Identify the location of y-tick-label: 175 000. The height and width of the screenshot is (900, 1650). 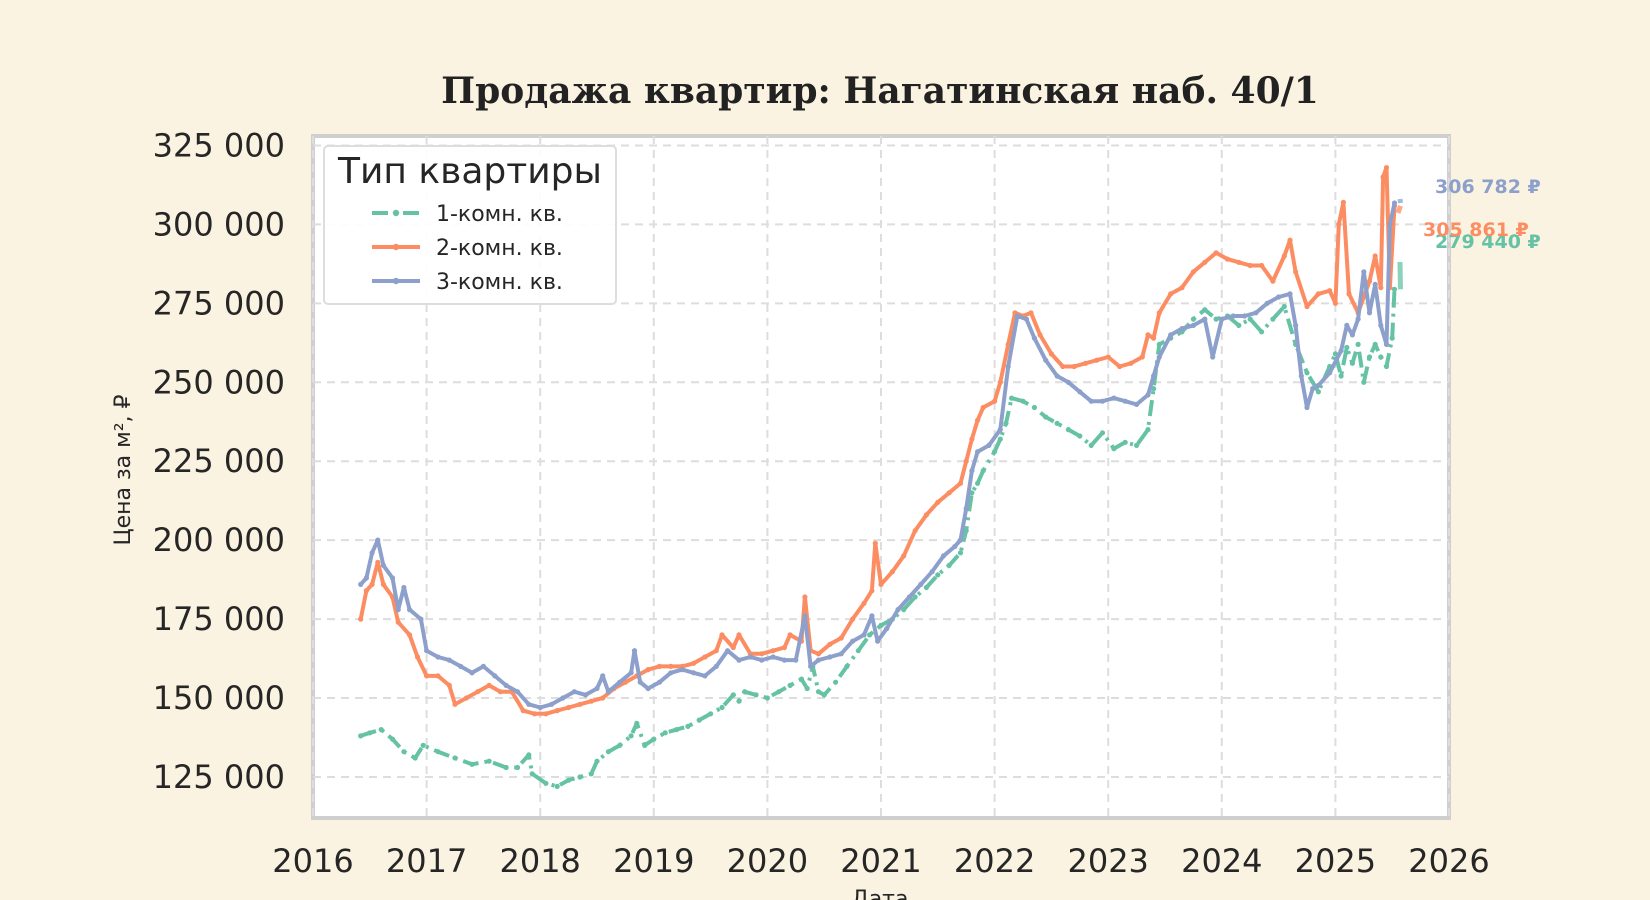
(219, 619).